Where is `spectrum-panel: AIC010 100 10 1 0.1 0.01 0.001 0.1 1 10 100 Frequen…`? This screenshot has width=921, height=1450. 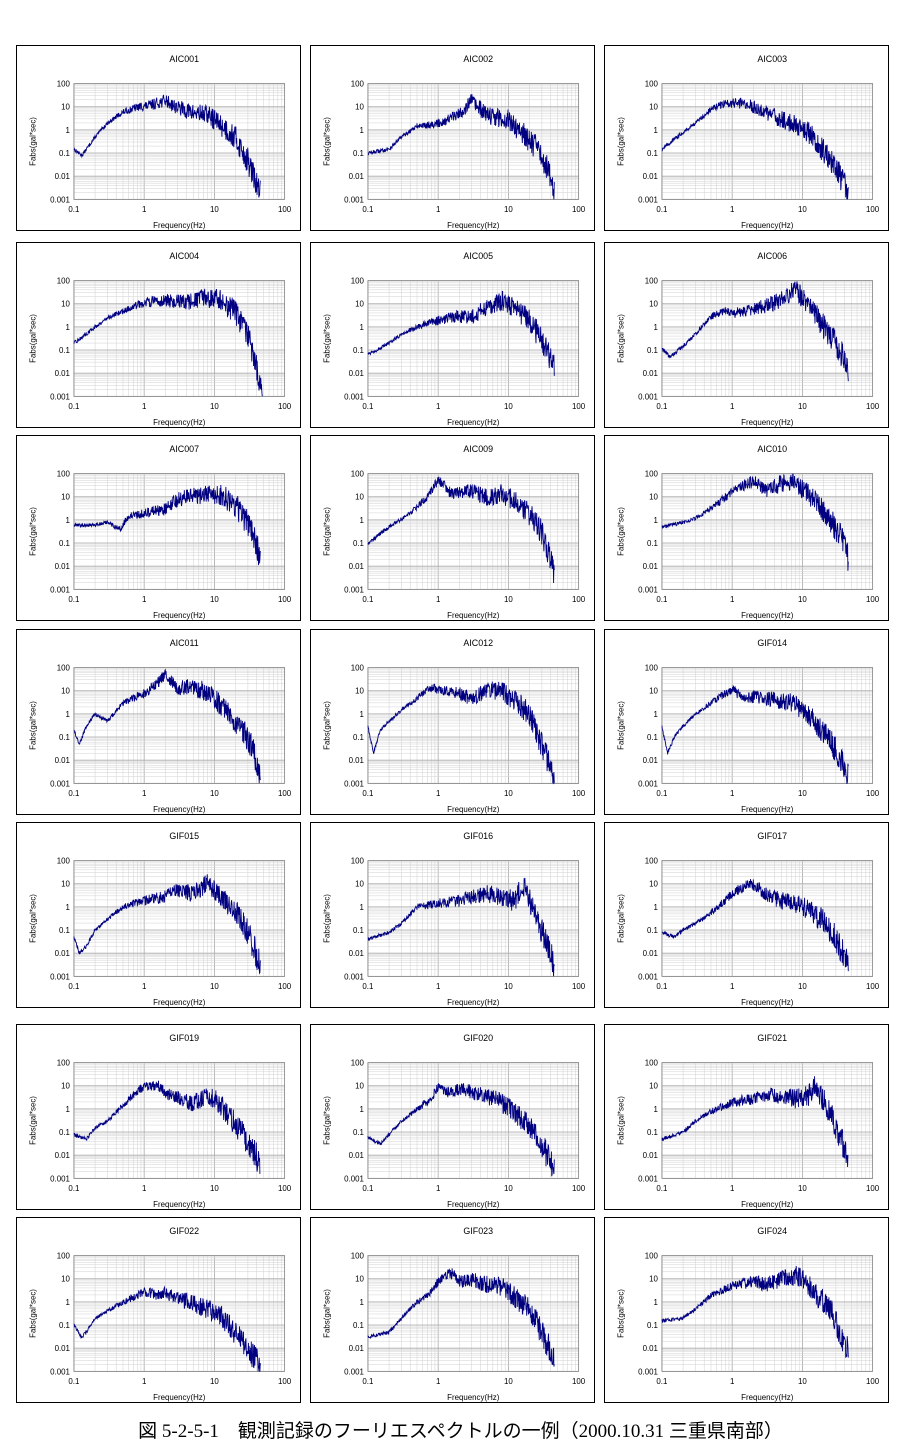
spectrum-panel: AIC010 100 10 1 0.1 0.01 0.001 0.1 1 10 100 Frequen… is located at coordinates (746, 528).